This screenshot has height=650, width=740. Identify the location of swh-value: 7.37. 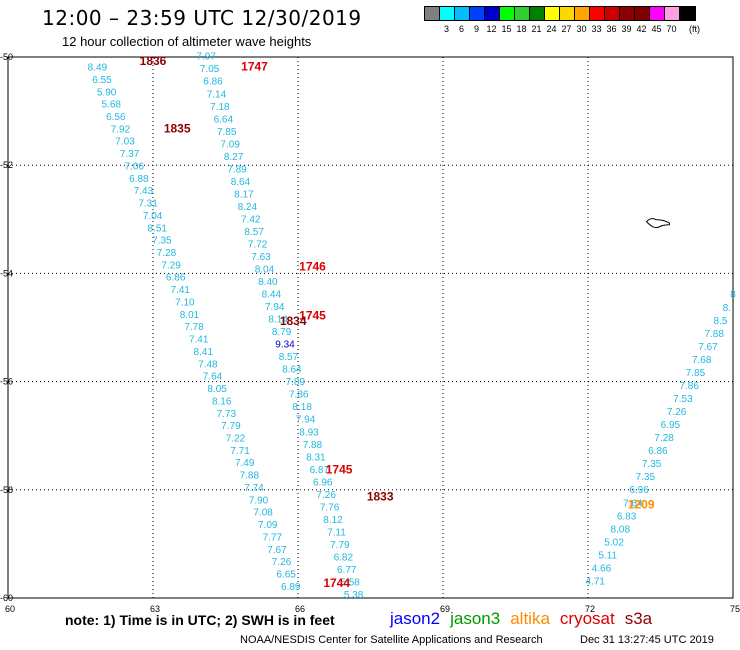
(130, 154).